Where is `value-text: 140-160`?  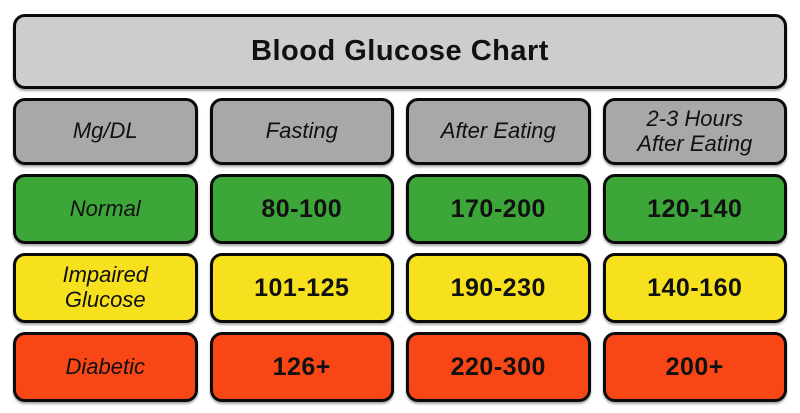
value-text: 140-160 is located at coordinates (695, 288).